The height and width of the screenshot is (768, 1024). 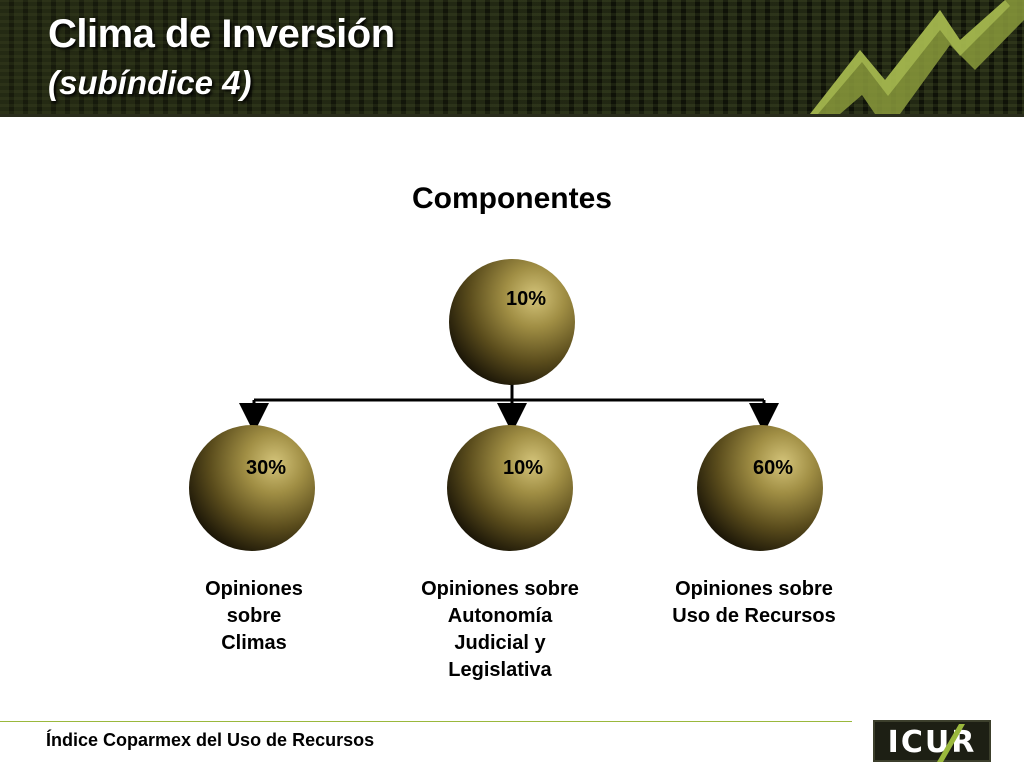 I want to click on child-1-label: Opiniones sobre Climas, so click(x=254, y=616).